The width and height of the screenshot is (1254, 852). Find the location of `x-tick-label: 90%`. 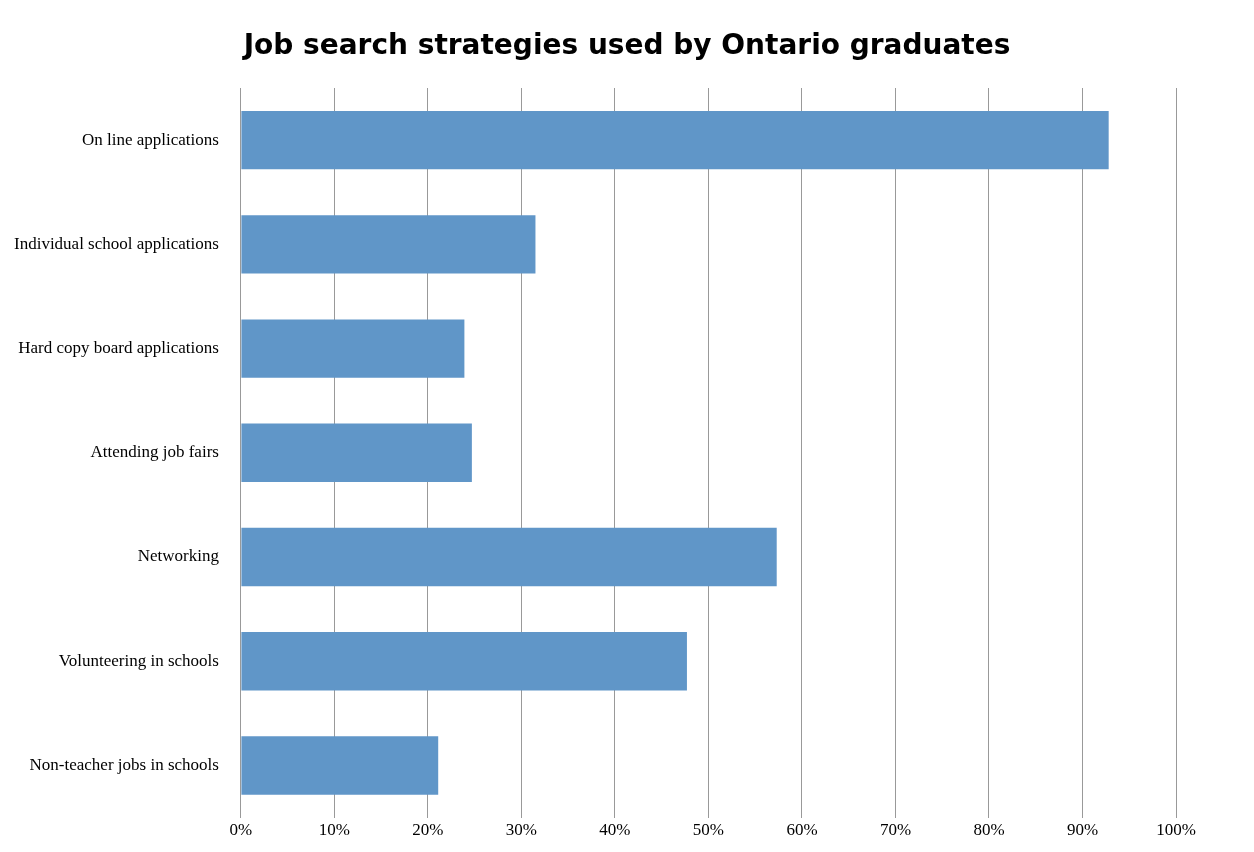

x-tick-label: 90% is located at coordinates (1082, 830).